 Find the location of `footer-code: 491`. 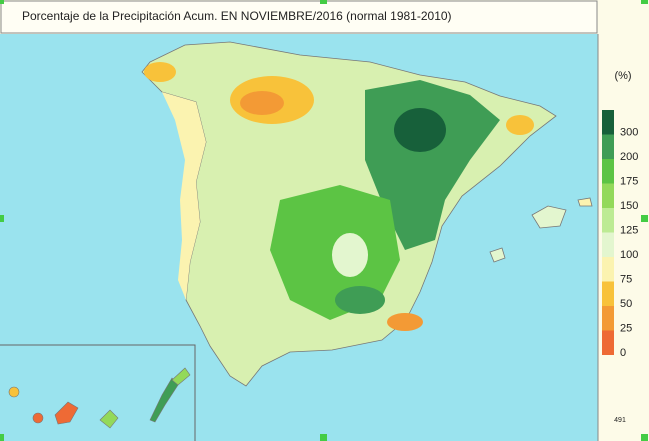

footer-code: 491 is located at coordinates (620, 420).